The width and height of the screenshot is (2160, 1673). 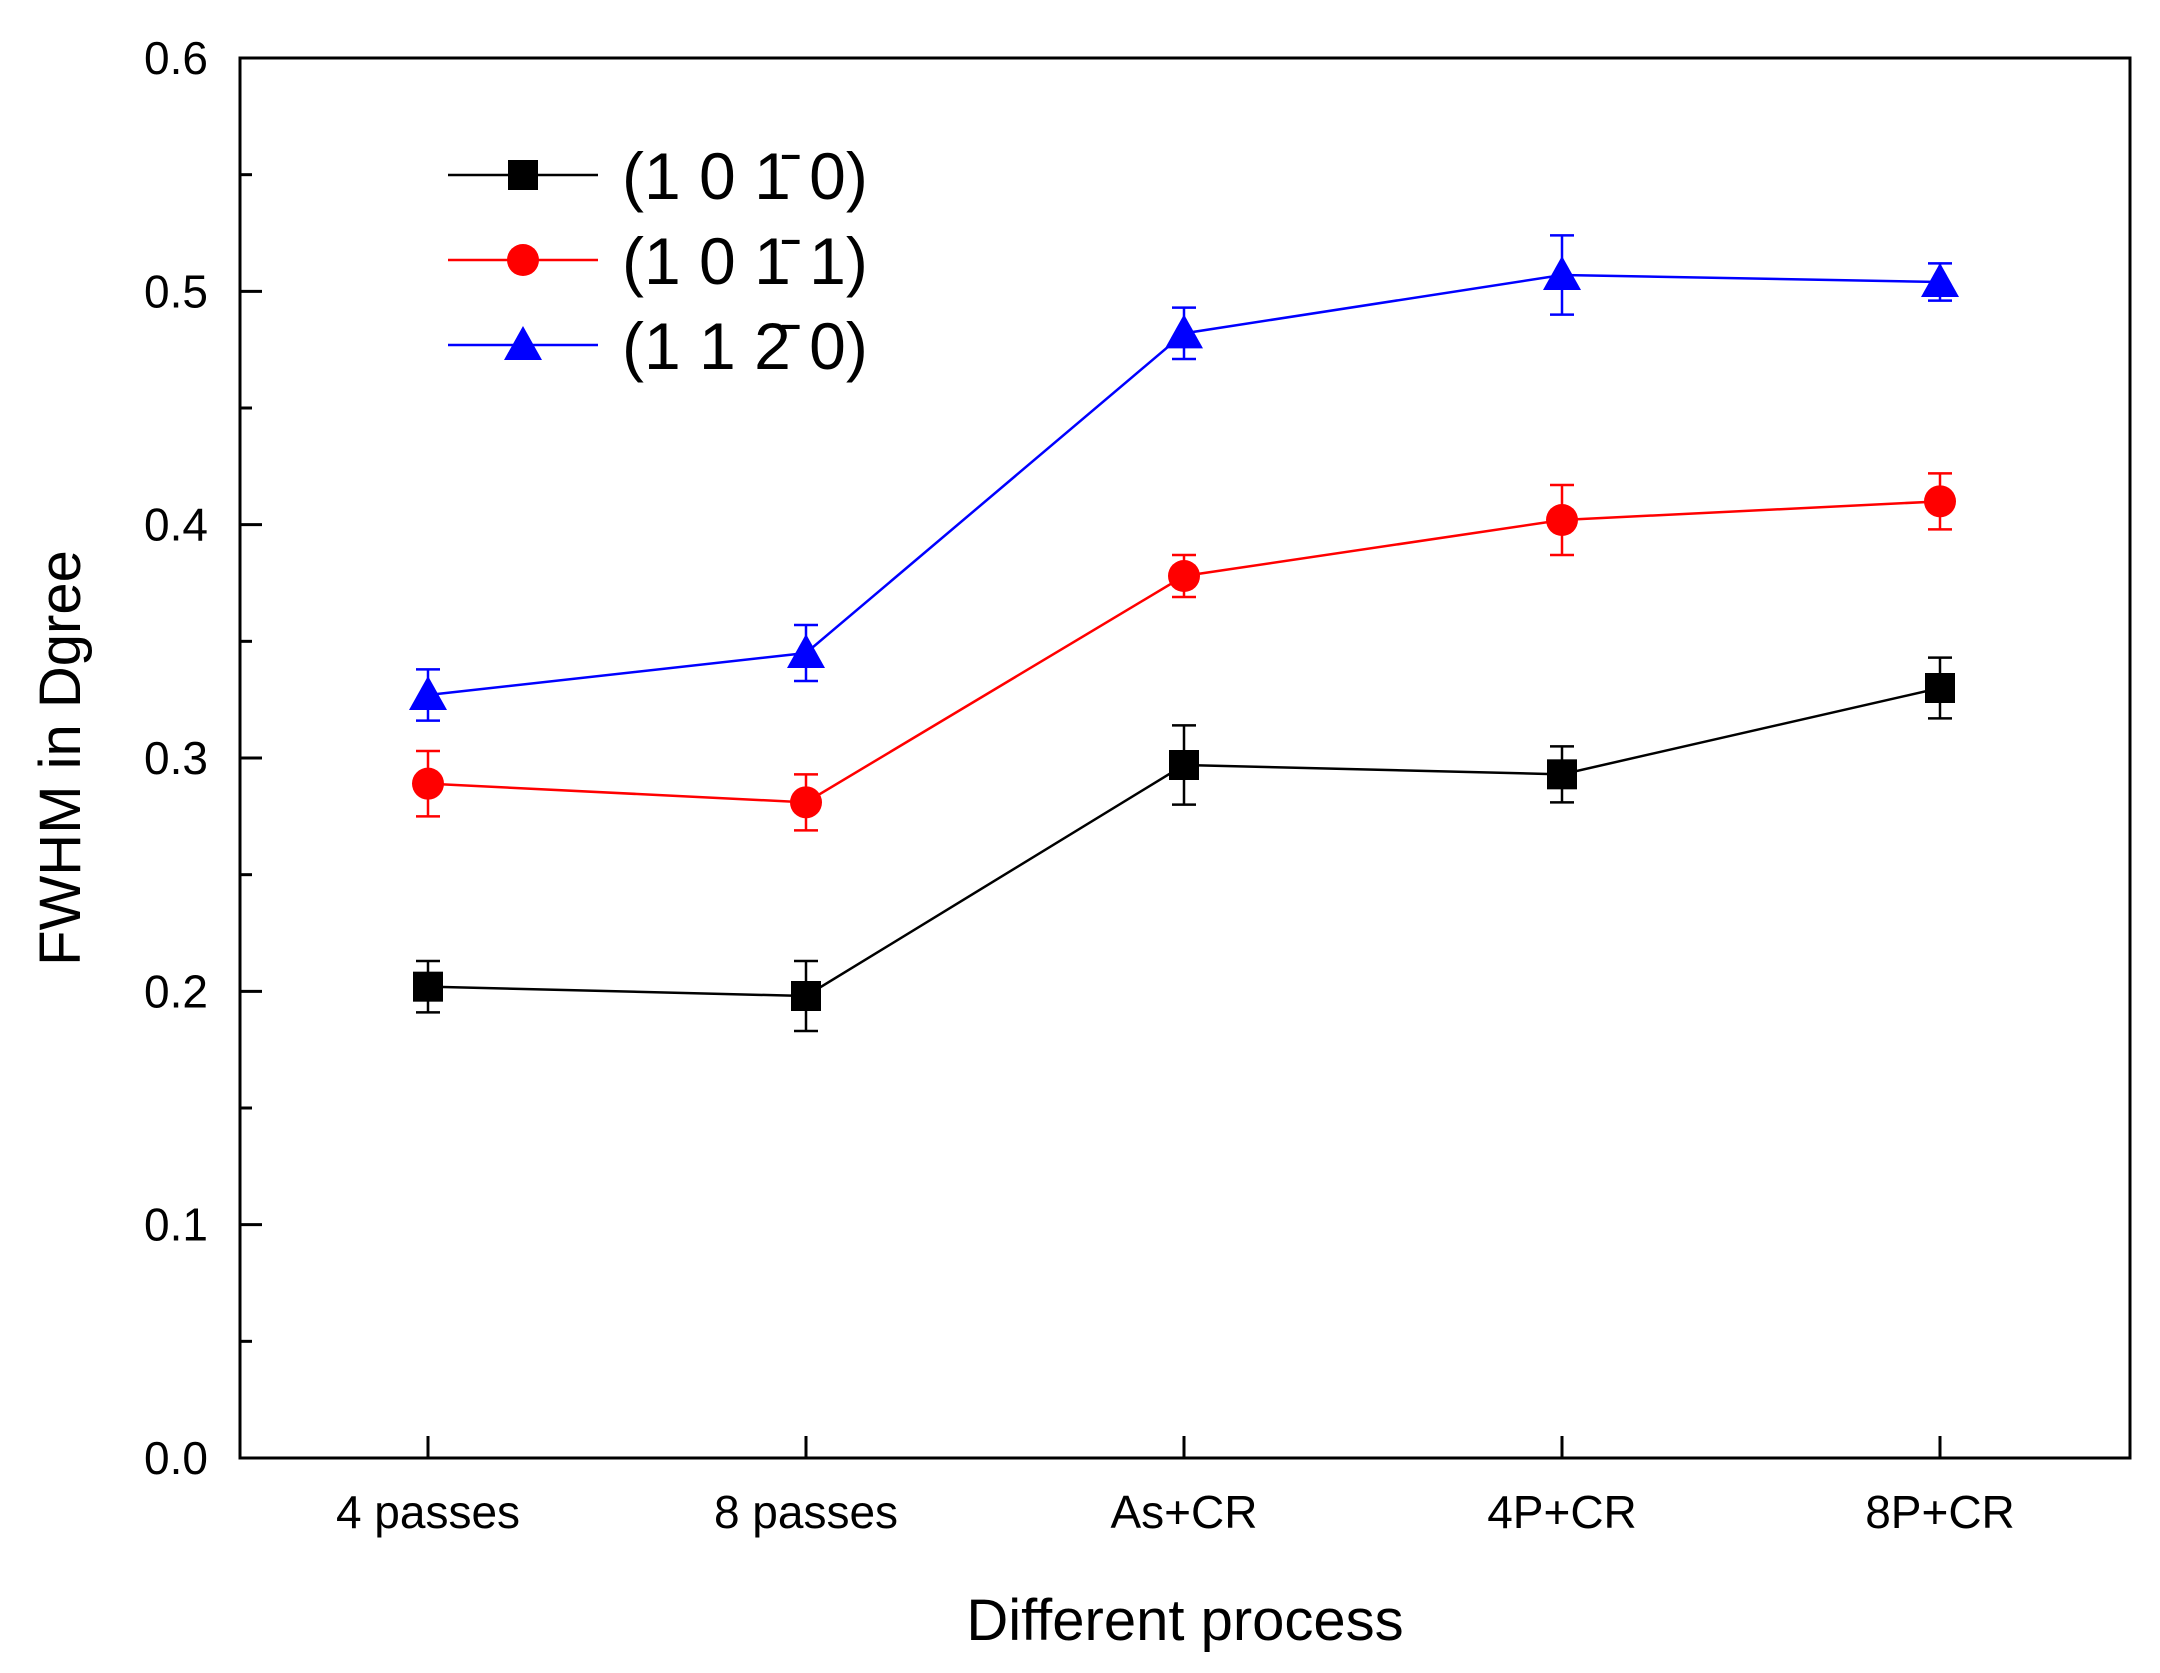 I want to click on y-tick-label: 0.1, so click(x=176, y=1225).